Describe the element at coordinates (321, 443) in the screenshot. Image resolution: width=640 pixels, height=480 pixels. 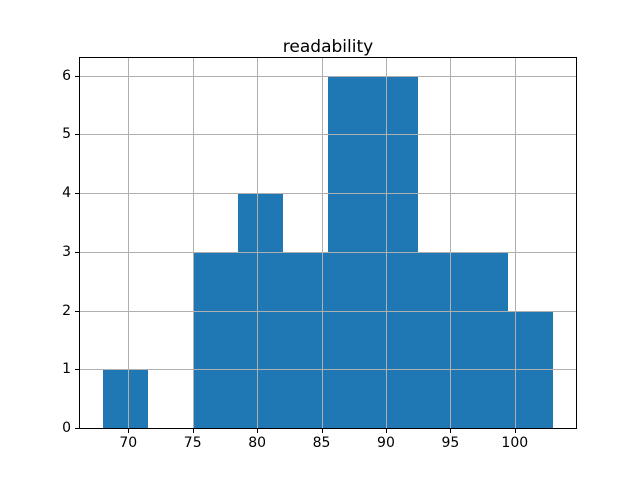
I see `x-tick-label: 85` at that location.